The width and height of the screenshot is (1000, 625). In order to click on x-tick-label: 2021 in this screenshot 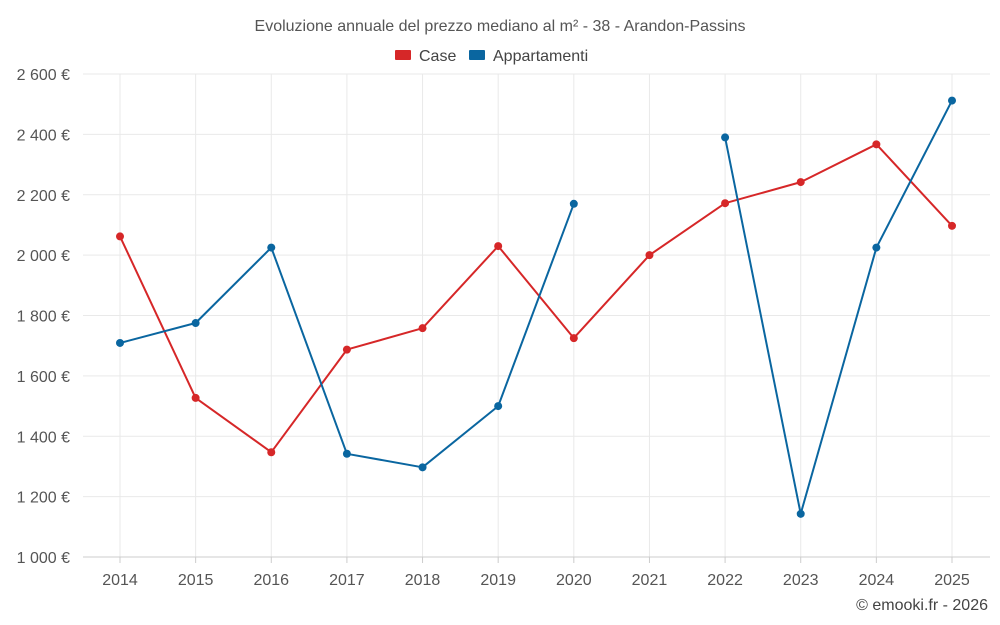, I will do `click(650, 580)`.